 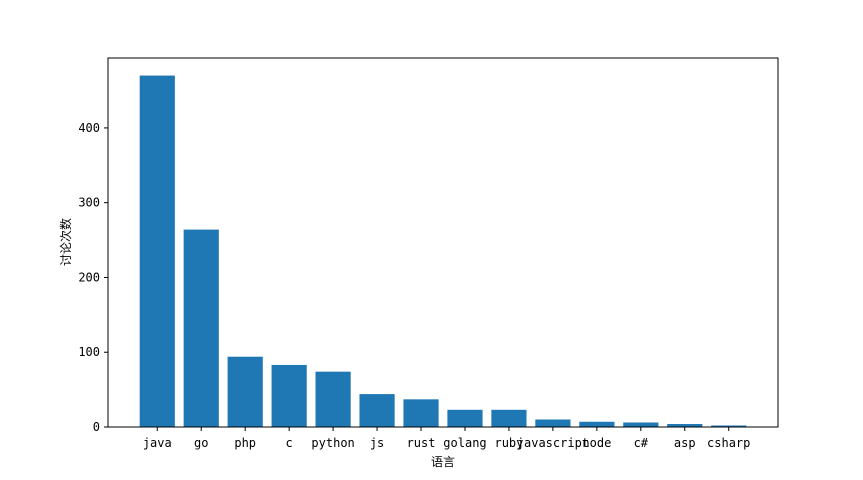 I want to click on y-axis: 0 100 200 300 400, so click(x=93, y=277).